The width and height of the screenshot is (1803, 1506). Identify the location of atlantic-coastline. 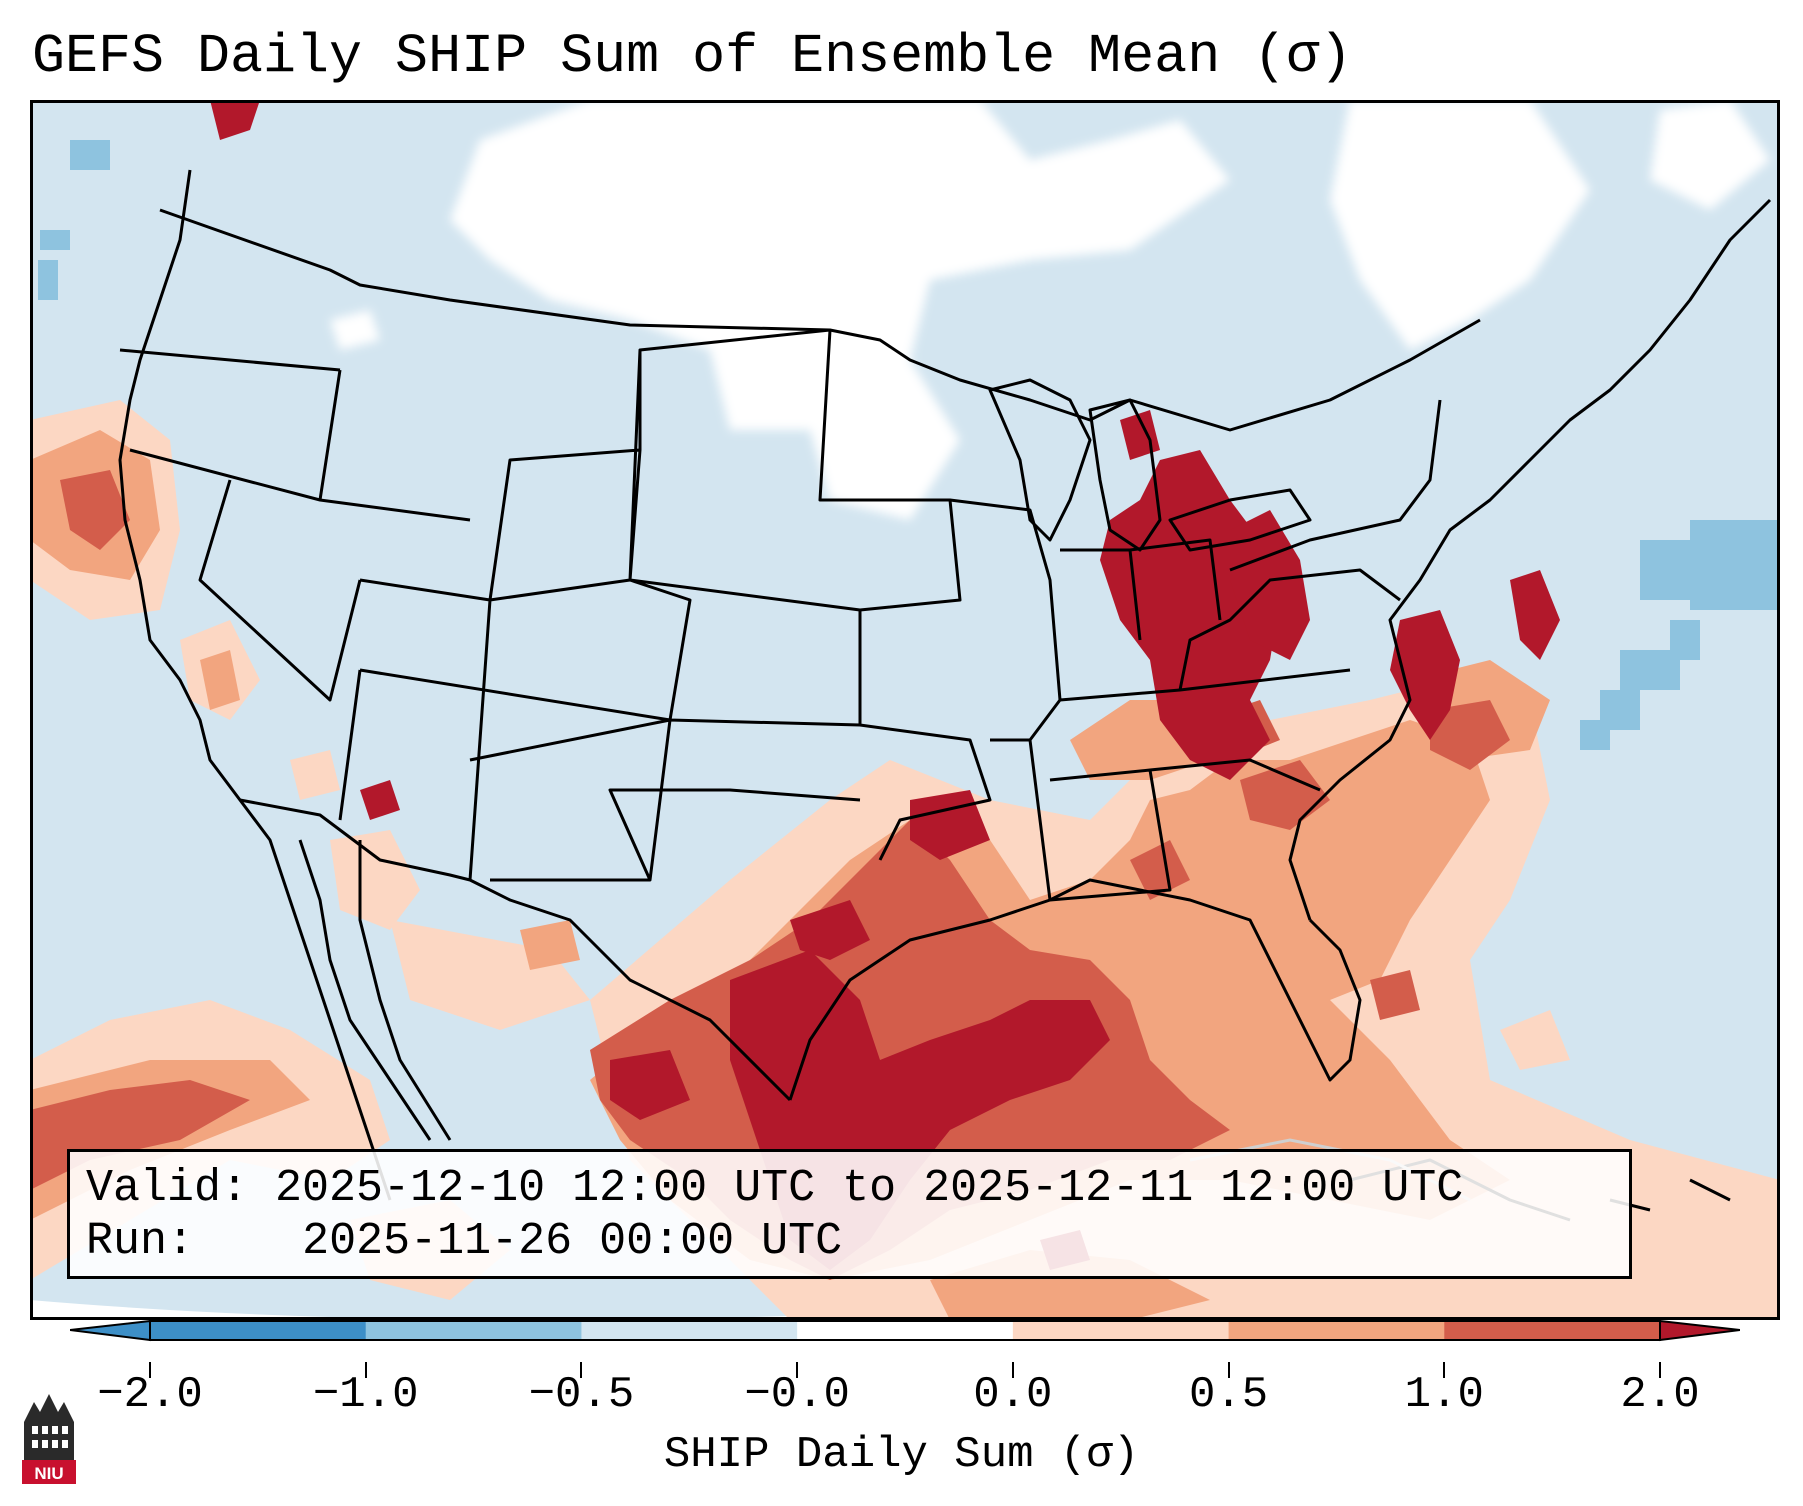
(1530, 559).